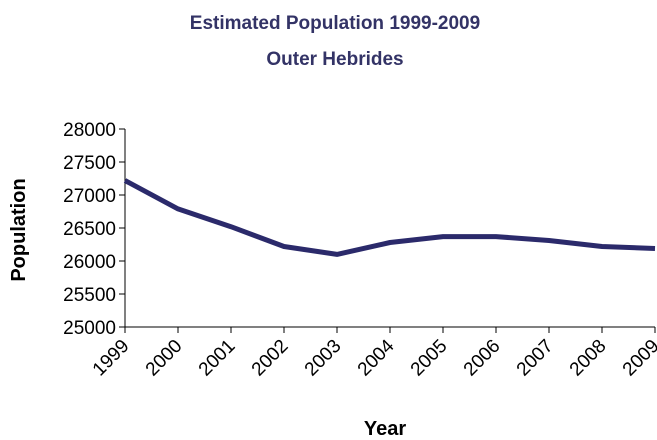 The image size is (657, 440). I want to click on chart-subtitle: Outer Hebrides, so click(334, 59).